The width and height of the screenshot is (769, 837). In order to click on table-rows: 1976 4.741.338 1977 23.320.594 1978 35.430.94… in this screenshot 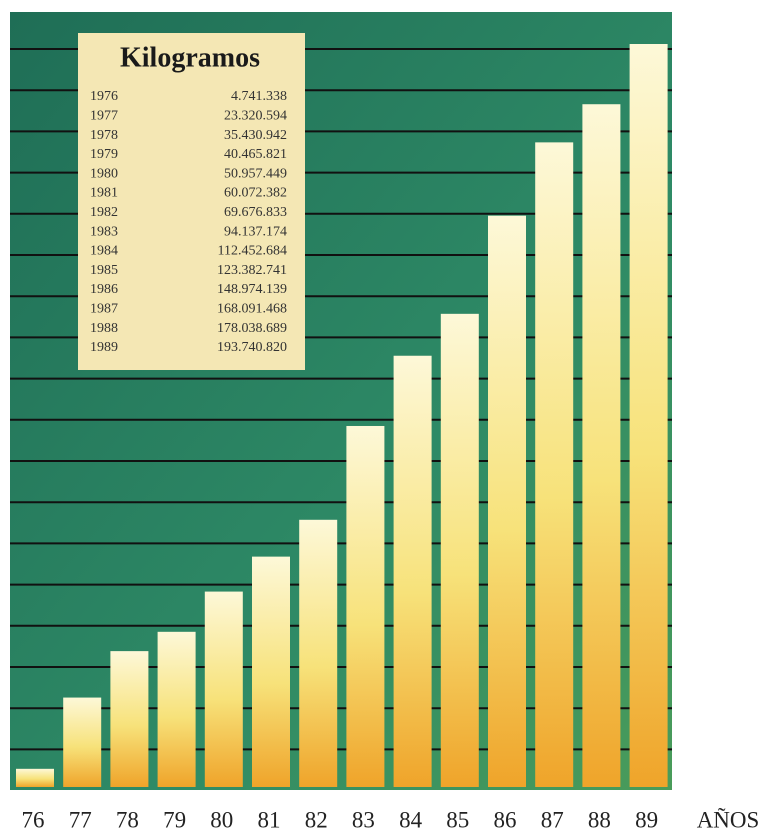, I will do `click(188, 222)`.